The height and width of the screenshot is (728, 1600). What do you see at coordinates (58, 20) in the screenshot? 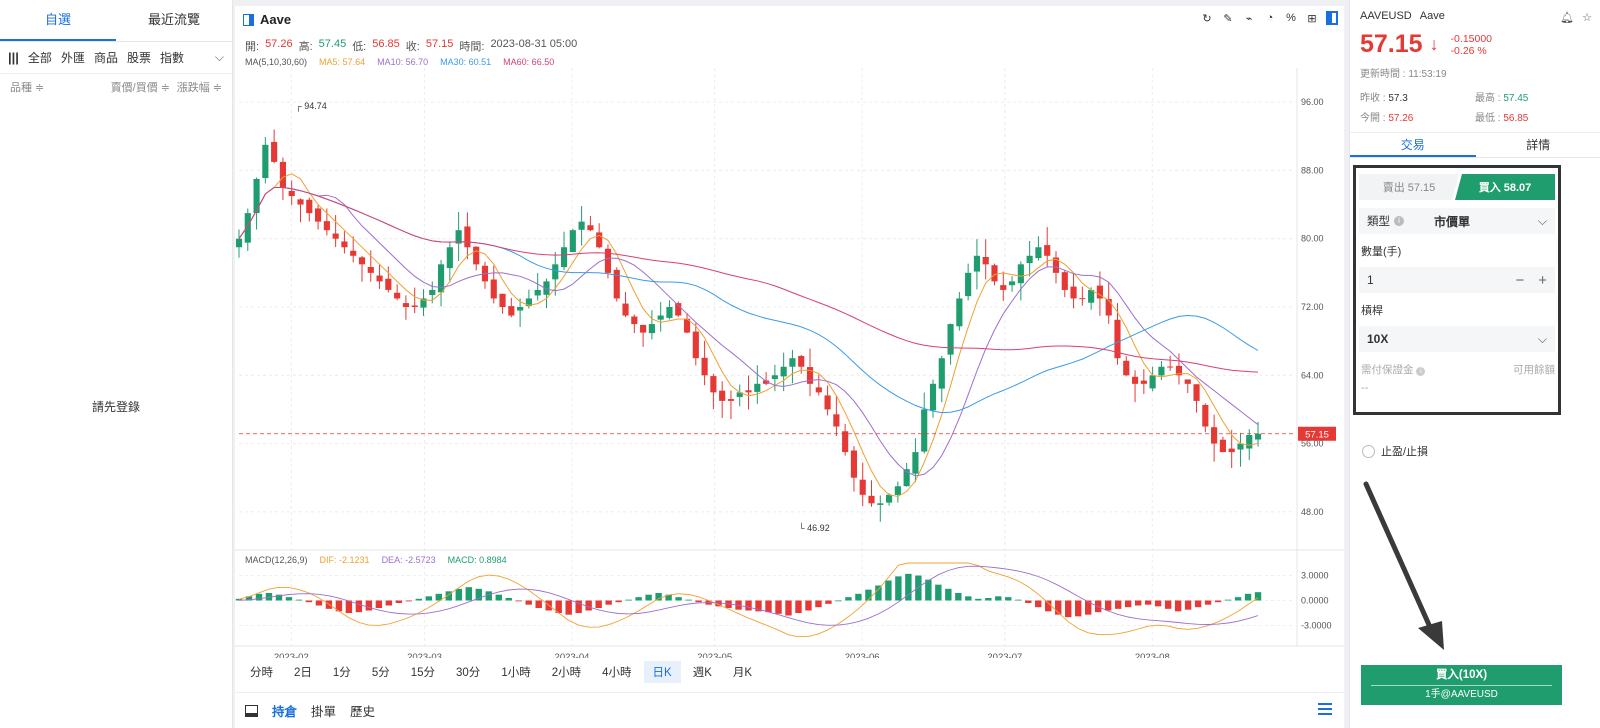
I see `tab-favorites: 自選` at bounding box center [58, 20].